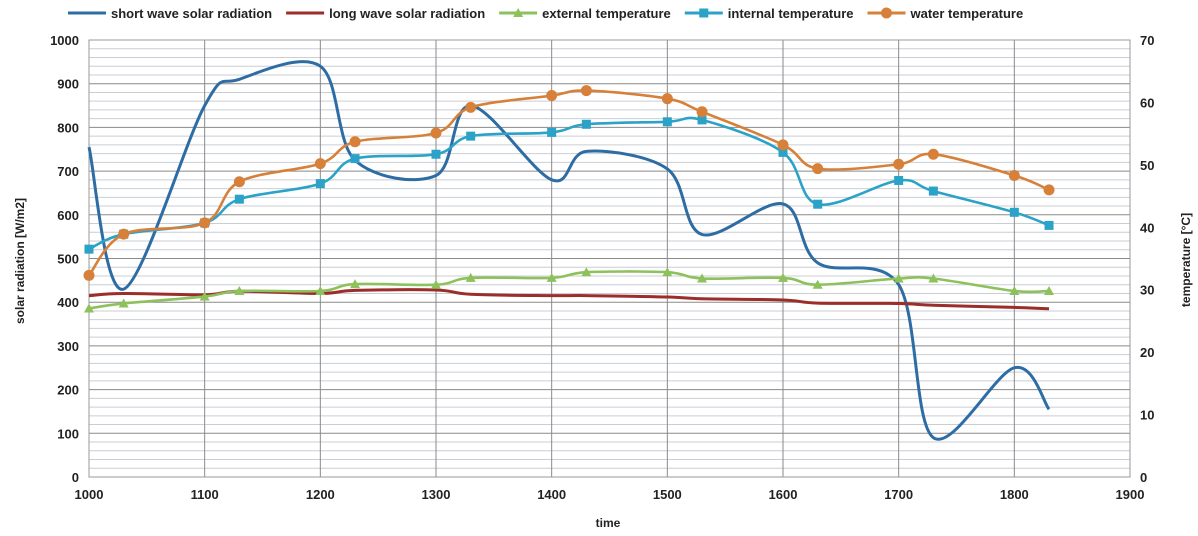 Image resolution: width=1198 pixels, height=536 pixels. Describe the element at coordinates (20, 261) in the screenshot. I see `y-left-axis-title: solar radiation [W/m2]` at that location.